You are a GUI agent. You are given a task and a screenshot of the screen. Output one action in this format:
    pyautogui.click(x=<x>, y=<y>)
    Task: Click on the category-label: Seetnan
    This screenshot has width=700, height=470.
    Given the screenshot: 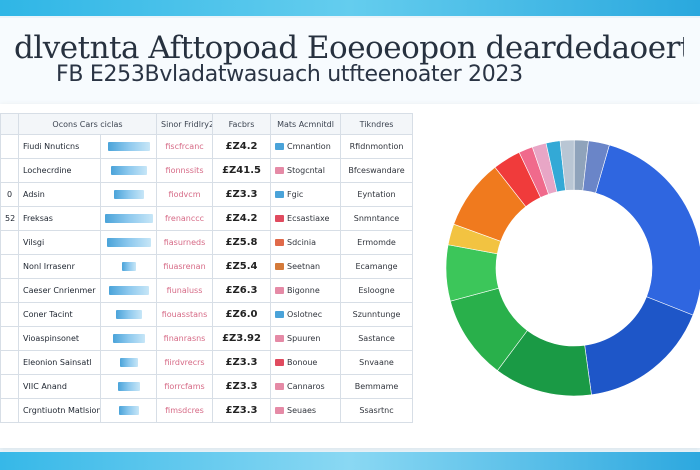 What is the action you would take?
    pyautogui.click(x=304, y=266)
    